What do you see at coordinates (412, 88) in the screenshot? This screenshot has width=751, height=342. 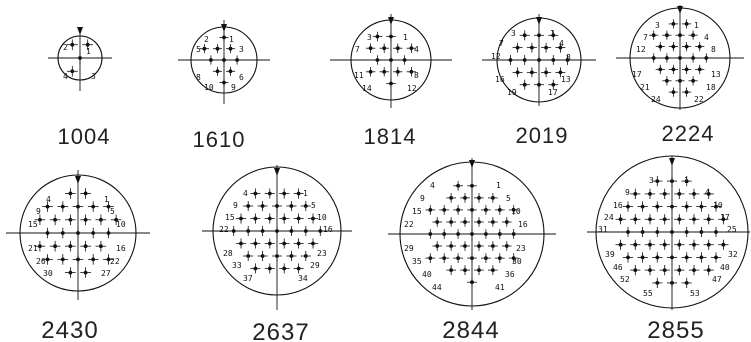 I see `pin-label: 12` at bounding box center [412, 88].